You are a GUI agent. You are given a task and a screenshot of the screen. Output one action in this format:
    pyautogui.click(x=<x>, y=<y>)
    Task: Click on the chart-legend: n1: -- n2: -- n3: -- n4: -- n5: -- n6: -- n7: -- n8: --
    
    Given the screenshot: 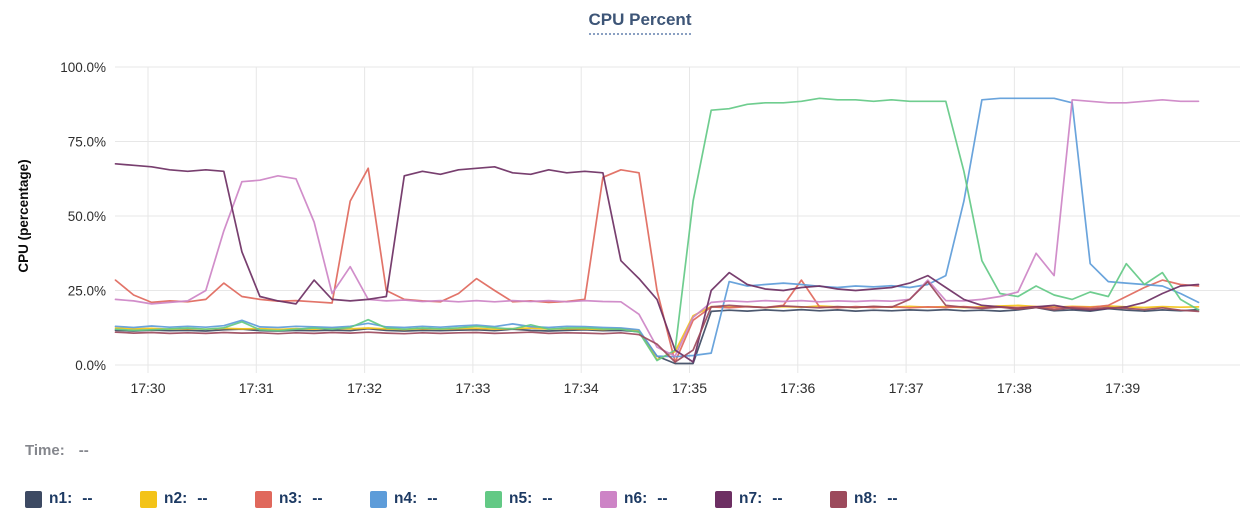 What is the action you would take?
    pyautogui.click(x=485, y=499)
    